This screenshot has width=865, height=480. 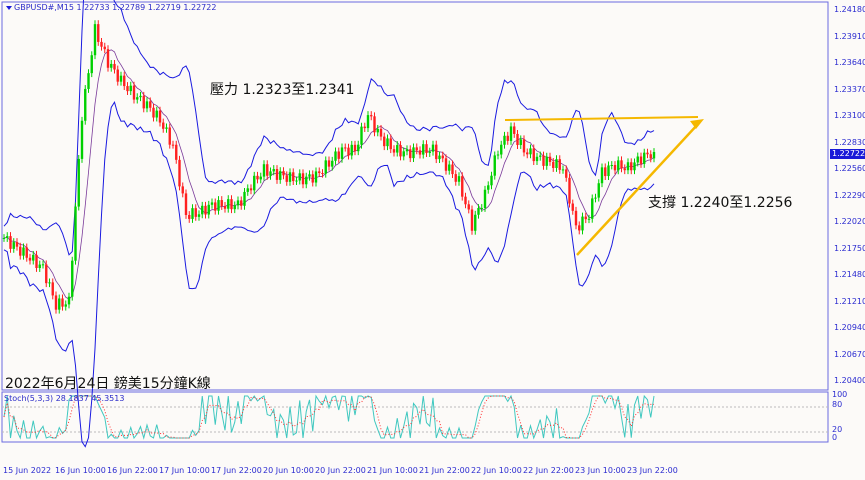 What do you see at coordinates (849, 327) in the screenshot?
I see `y-tick-label: 1.20940` at bounding box center [849, 327].